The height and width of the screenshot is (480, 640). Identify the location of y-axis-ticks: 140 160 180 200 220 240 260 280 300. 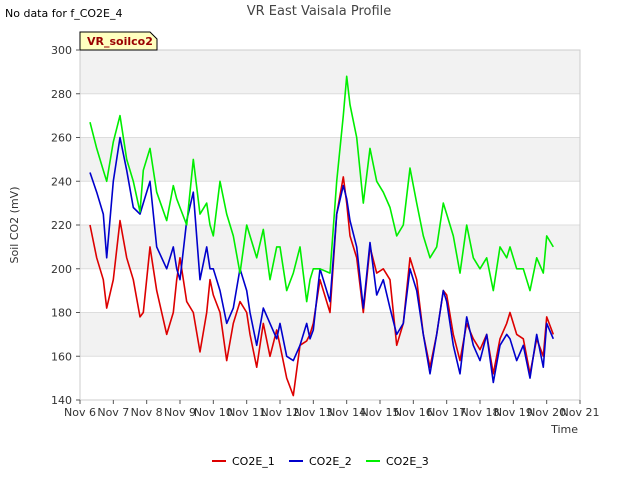
(65, 225).